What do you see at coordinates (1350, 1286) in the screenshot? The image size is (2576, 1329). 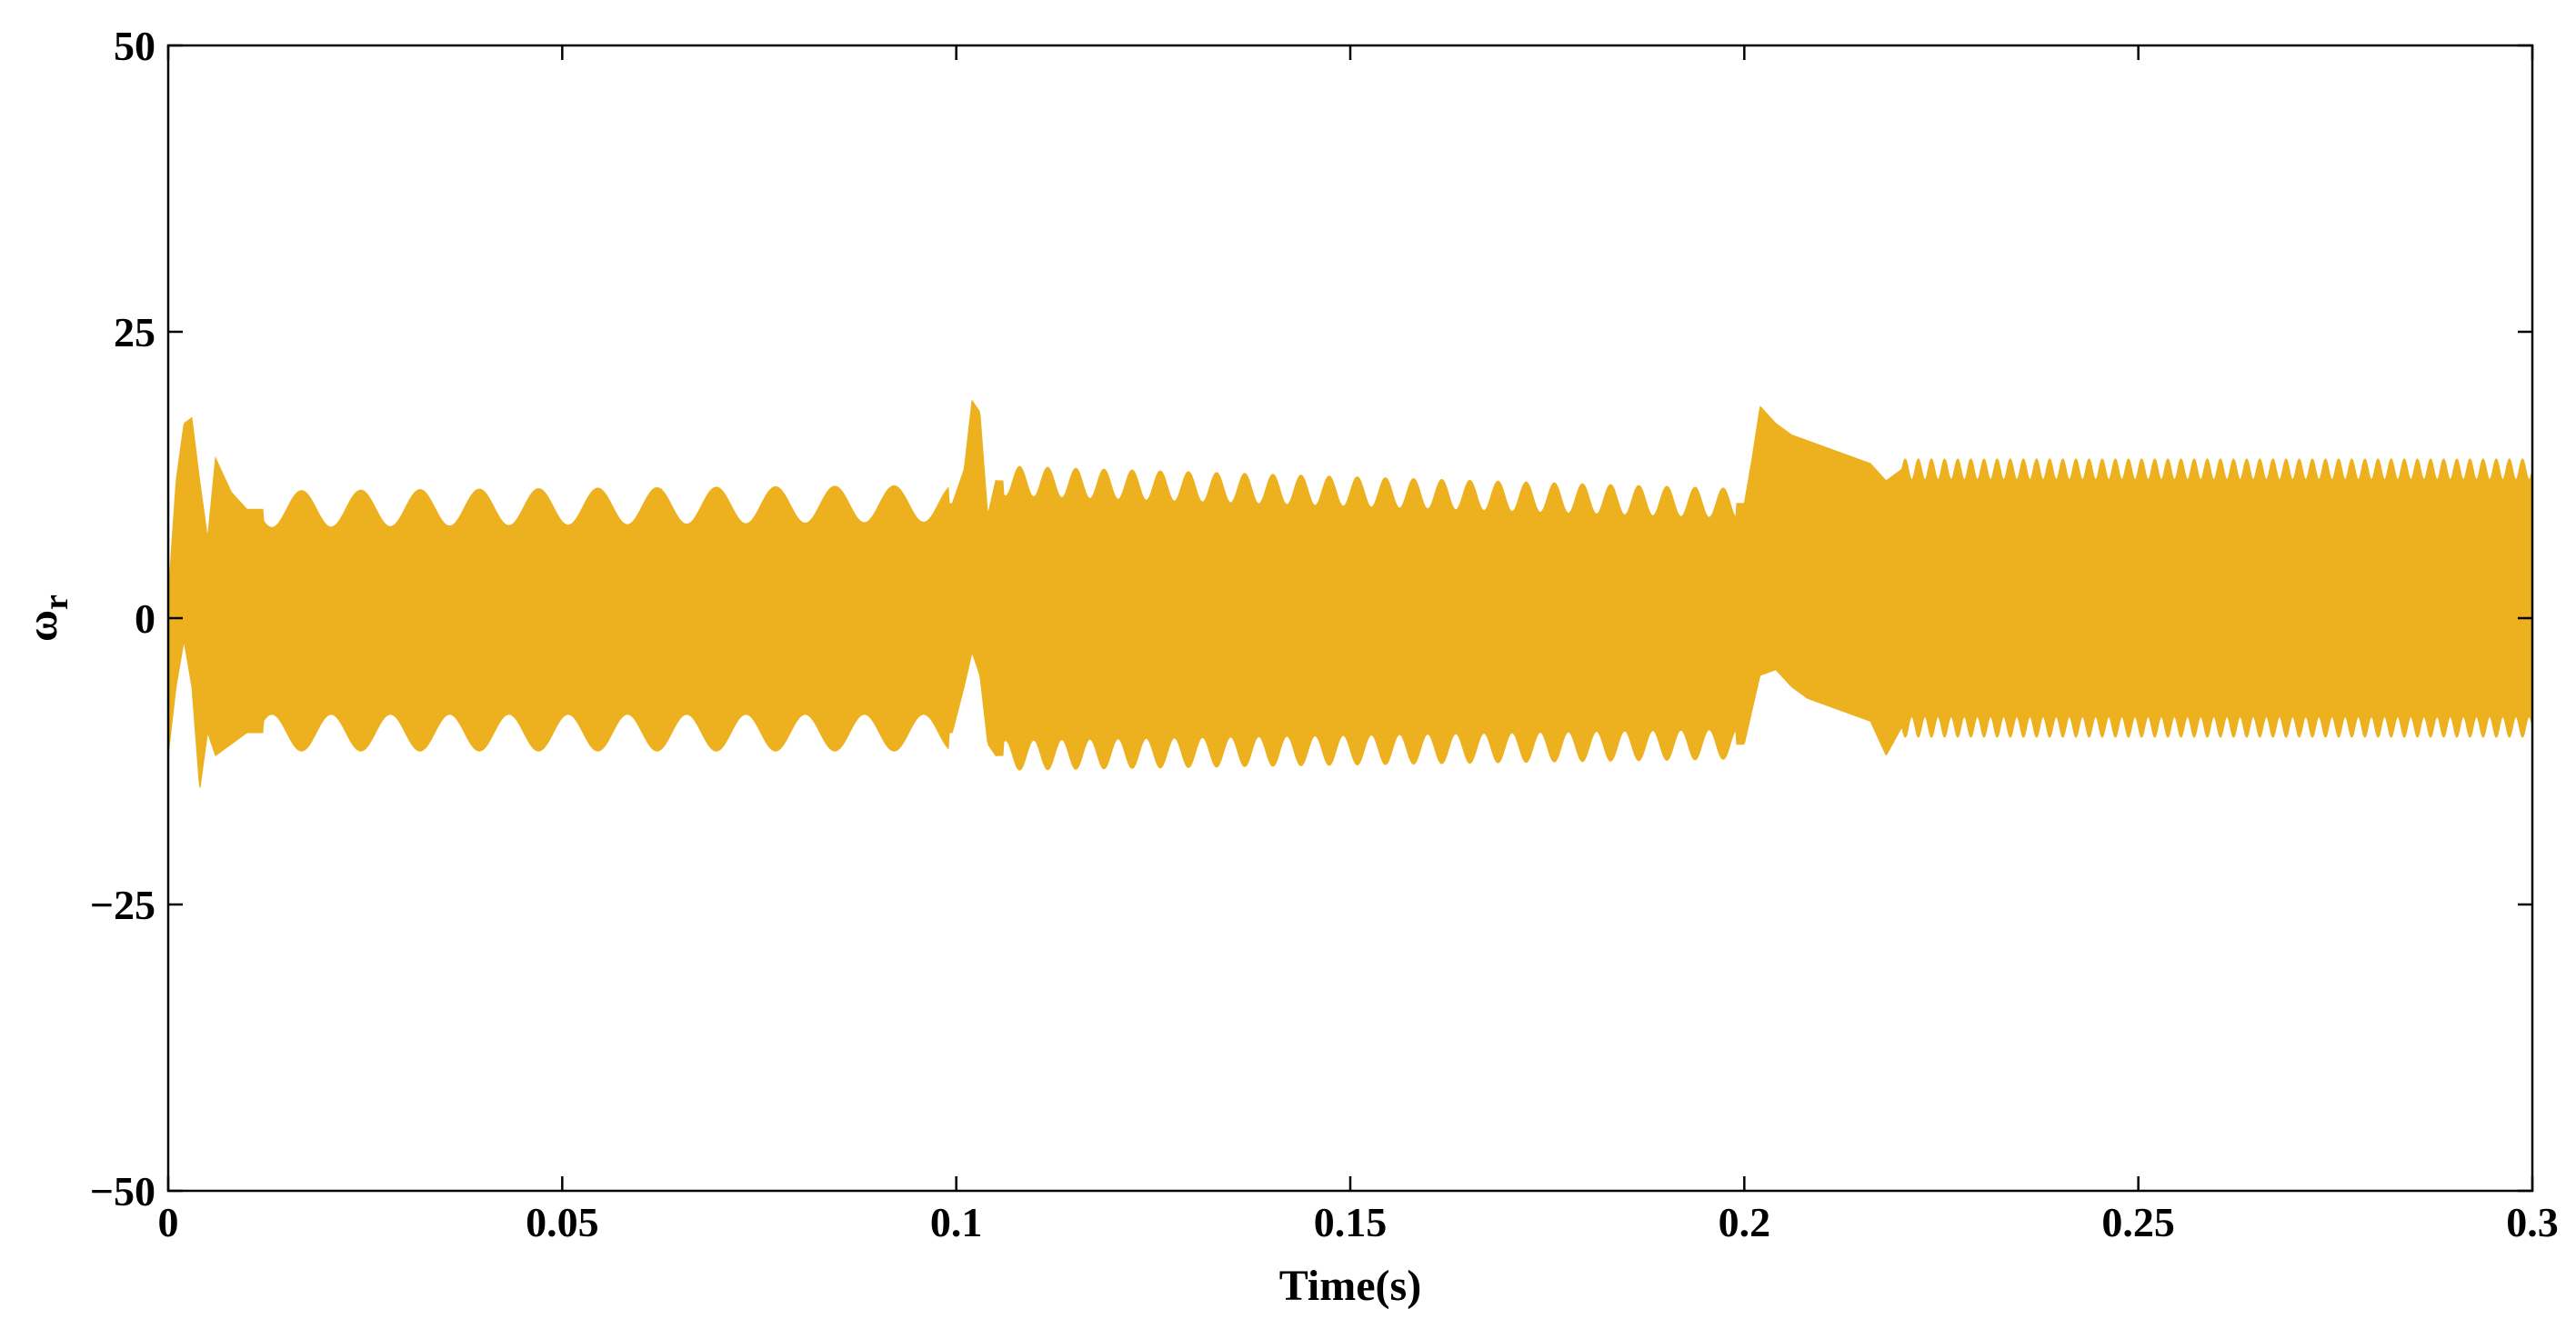 I see `x-axis-label: Time(s)` at bounding box center [1350, 1286].